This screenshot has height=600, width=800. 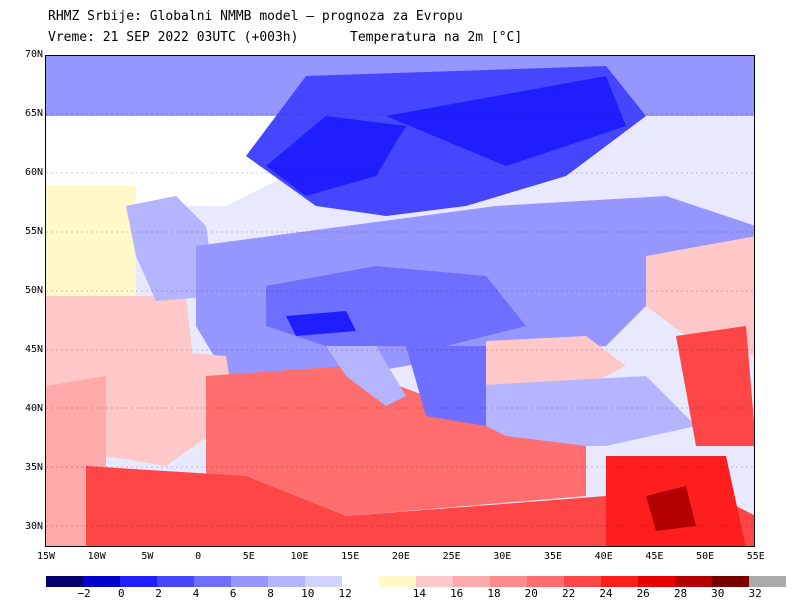 What do you see at coordinates (494, 593) in the screenshot?
I see `colorbar-label: 18` at bounding box center [494, 593].